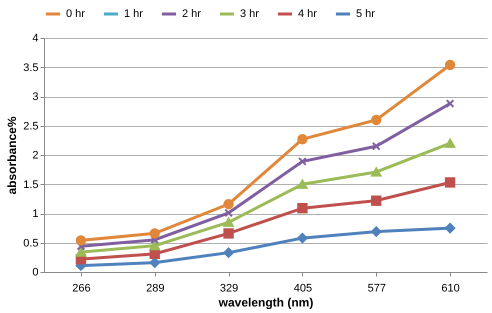 The width and height of the screenshot is (492, 313). I want to click on x-axis-title: wavelength (nm), so click(266, 303).